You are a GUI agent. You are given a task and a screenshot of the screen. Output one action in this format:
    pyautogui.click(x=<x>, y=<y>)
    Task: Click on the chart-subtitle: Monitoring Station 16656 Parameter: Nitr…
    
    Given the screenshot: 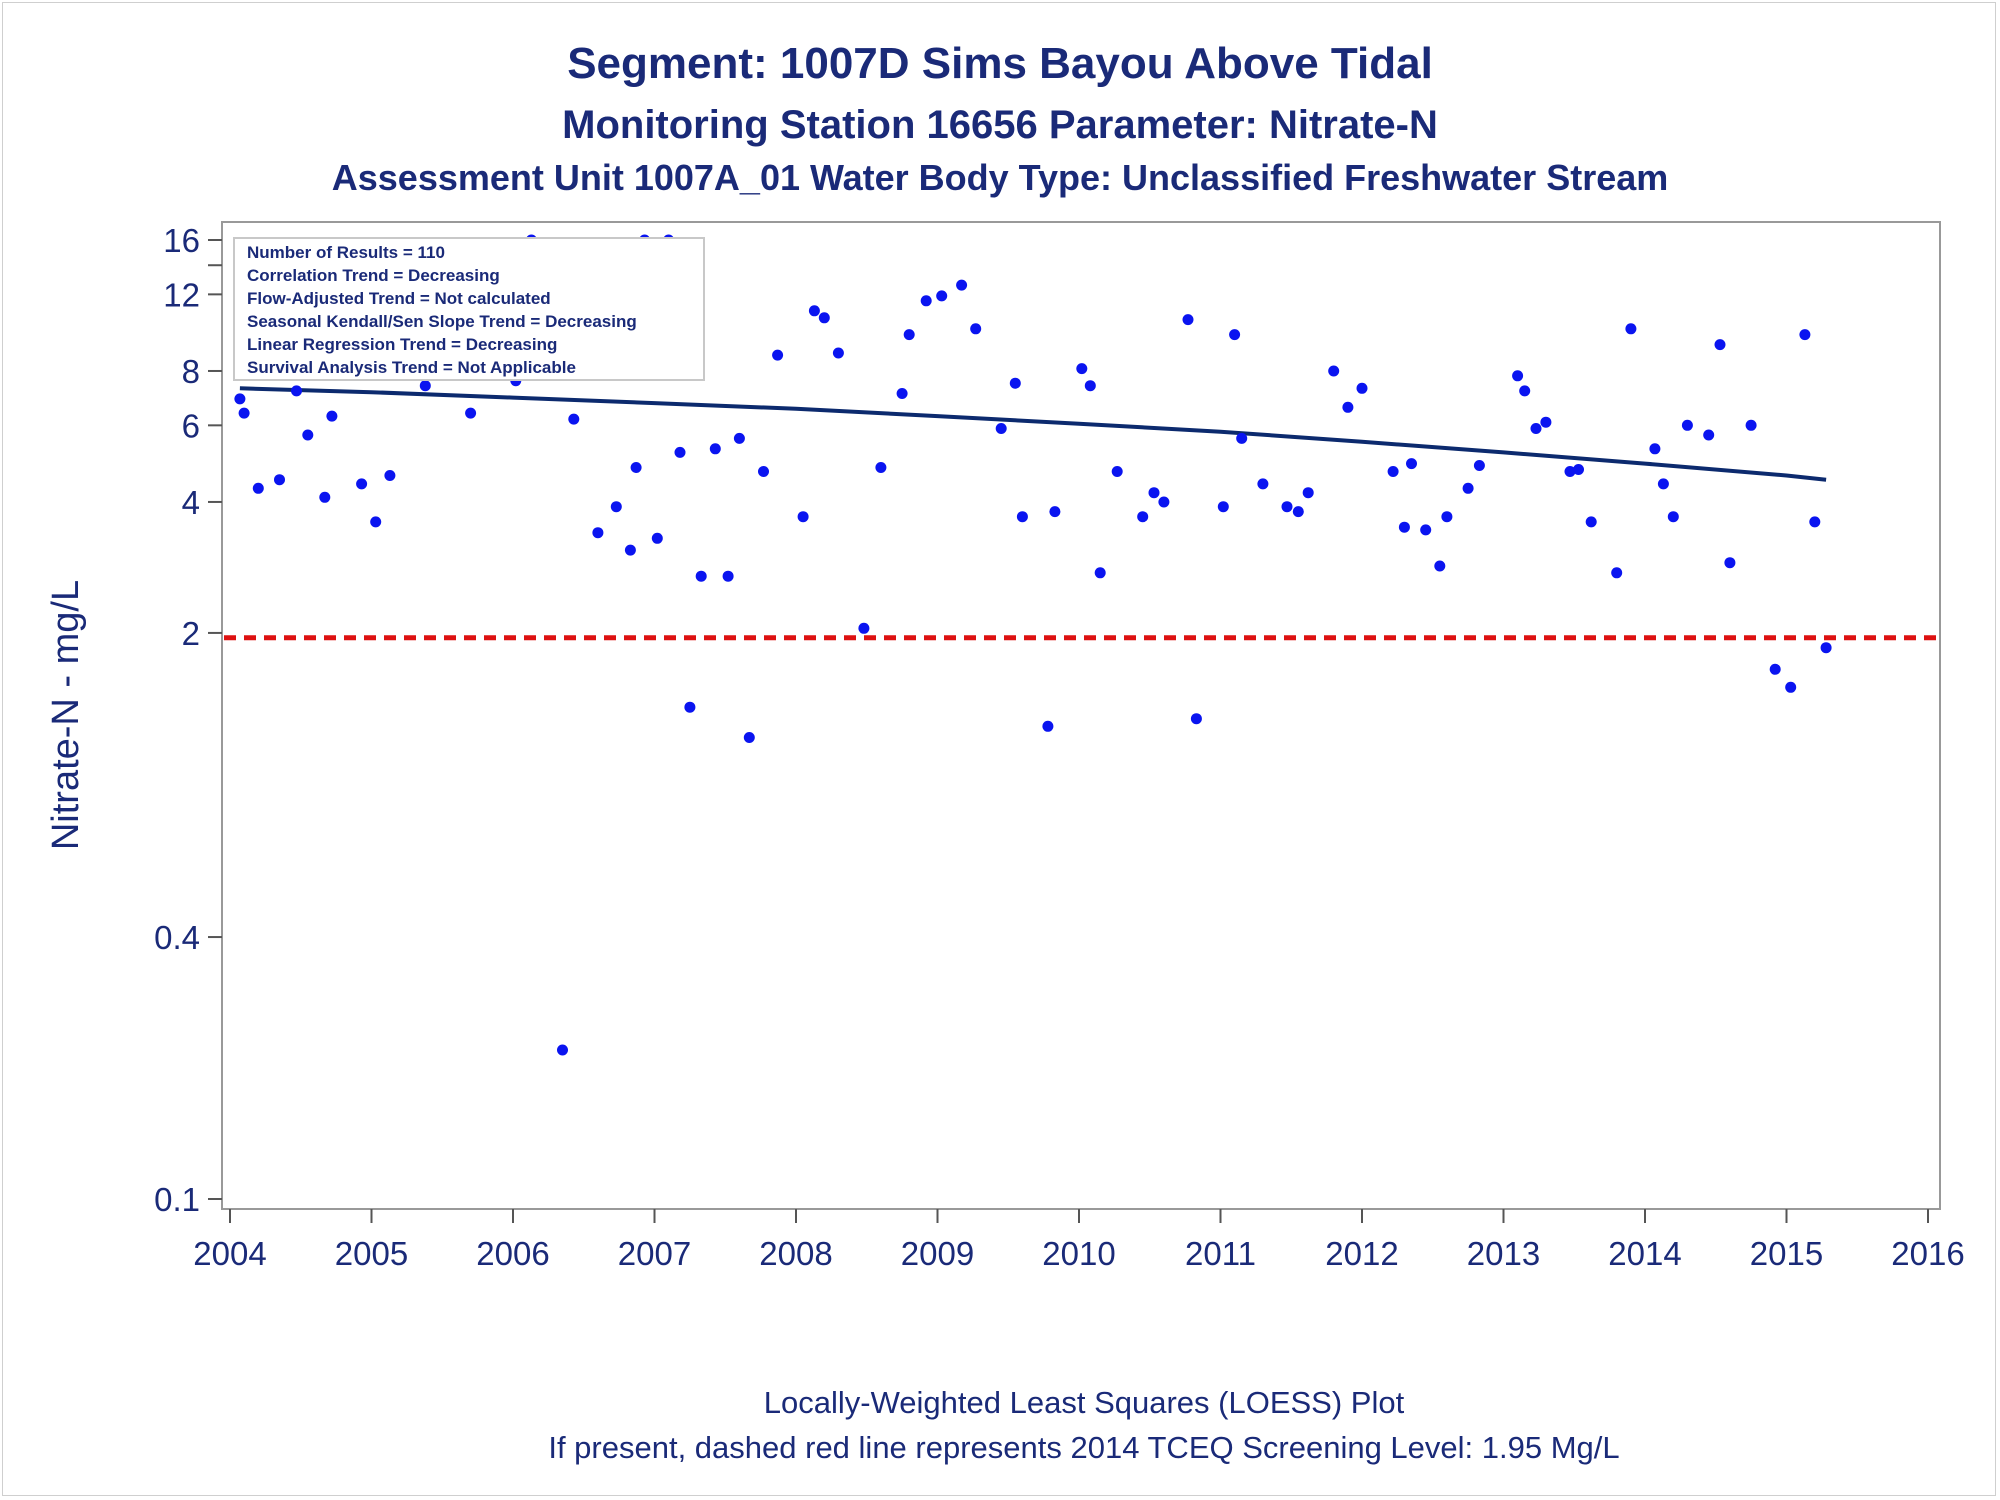 What is the action you would take?
    pyautogui.click(x=1000, y=125)
    